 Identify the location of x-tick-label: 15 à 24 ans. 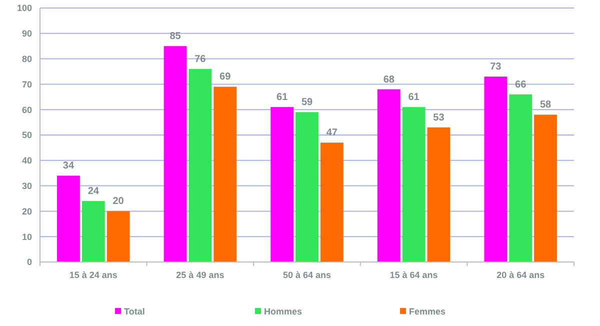
(93, 275).